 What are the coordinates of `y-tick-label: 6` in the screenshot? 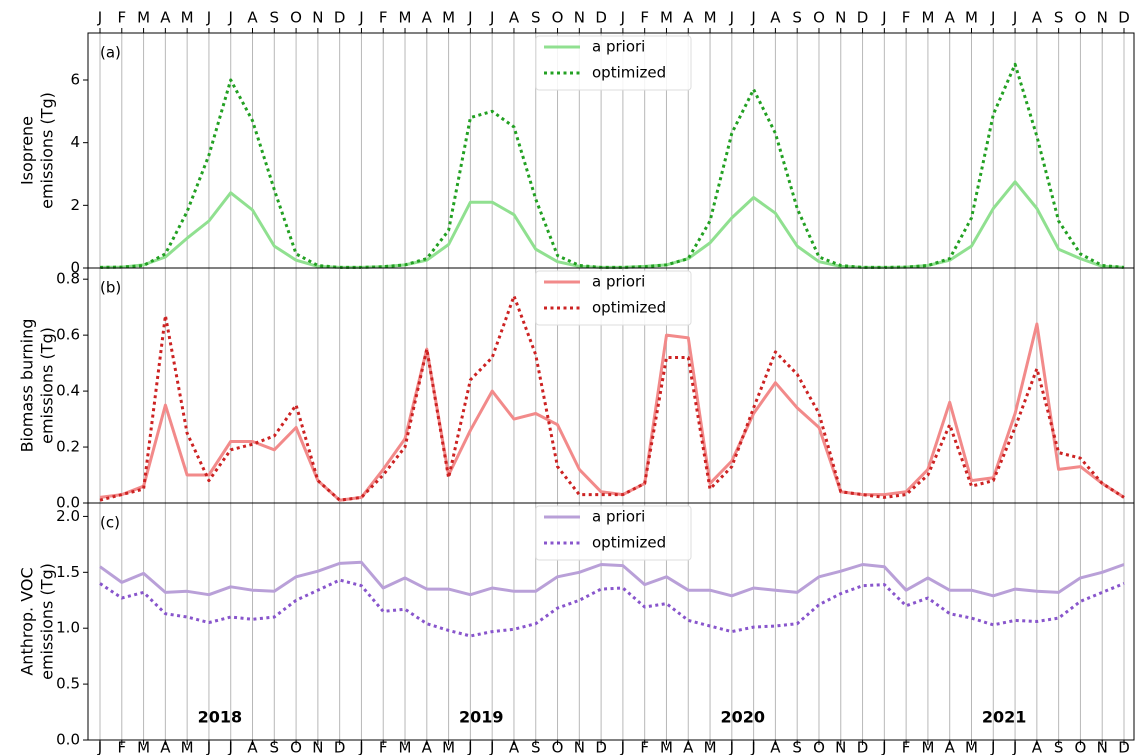 It's located at (75, 80).